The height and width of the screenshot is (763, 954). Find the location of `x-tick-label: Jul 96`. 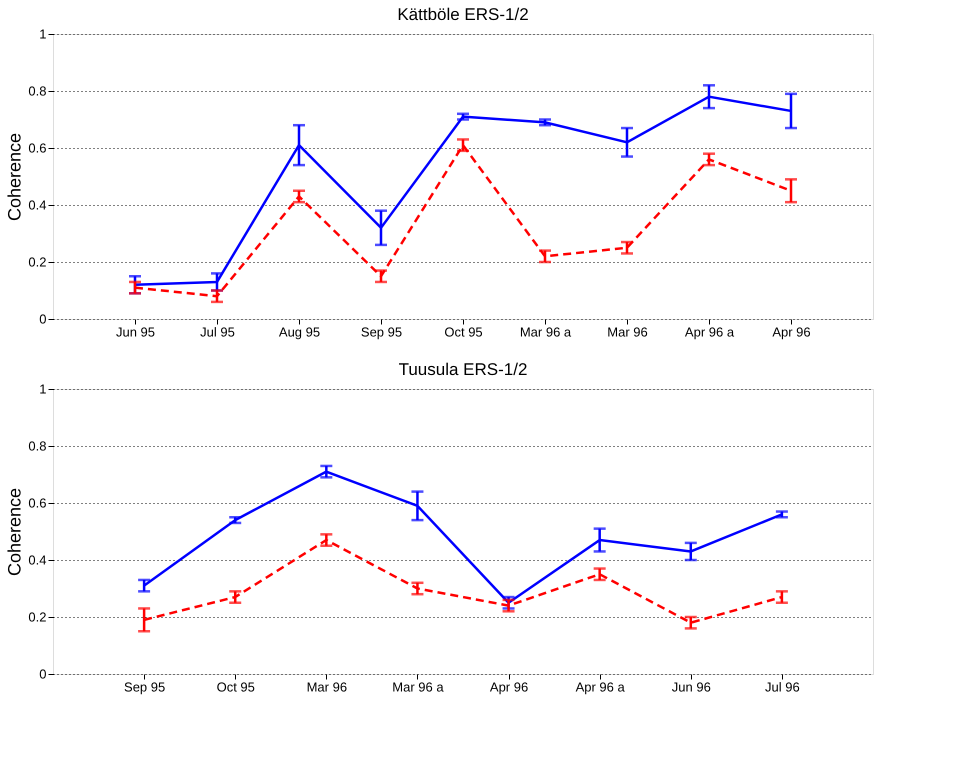

x-tick-label: Jul 96 is located at coordinates (782, 687).